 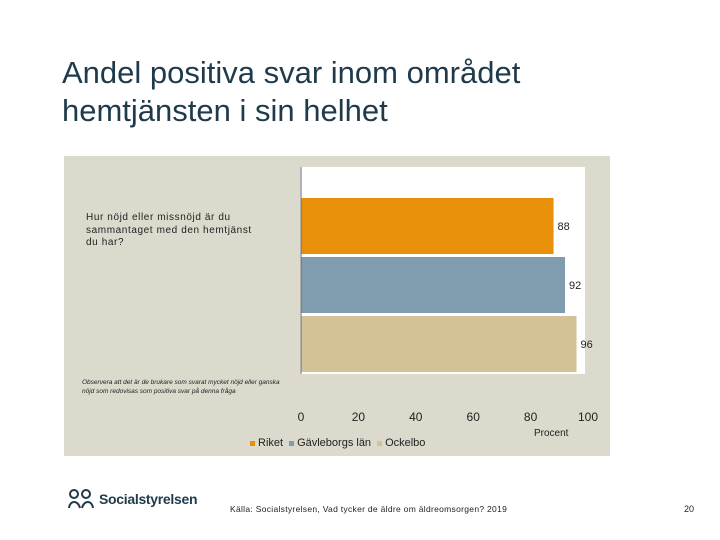 I want to click on bar-riket, so click(x=427, y=226).